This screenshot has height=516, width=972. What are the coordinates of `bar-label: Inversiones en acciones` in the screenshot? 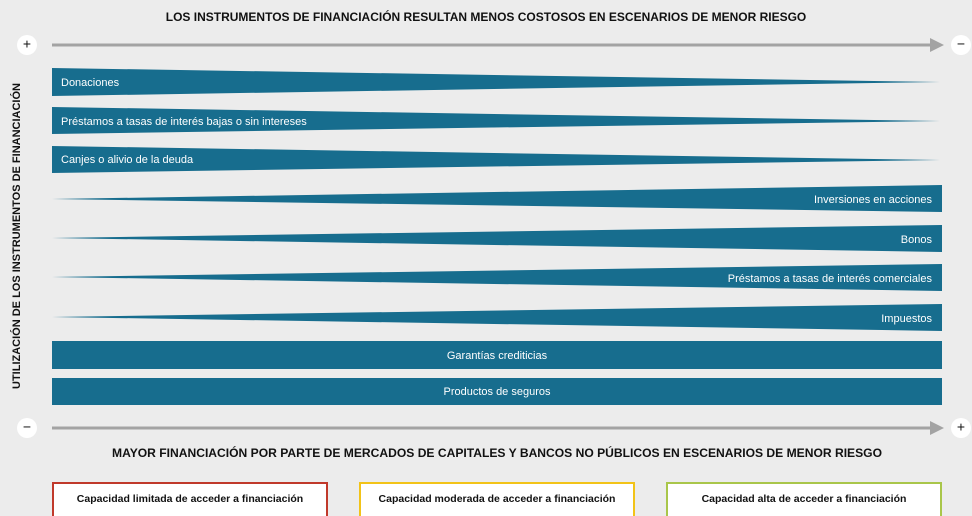 It's located at (873, 200).